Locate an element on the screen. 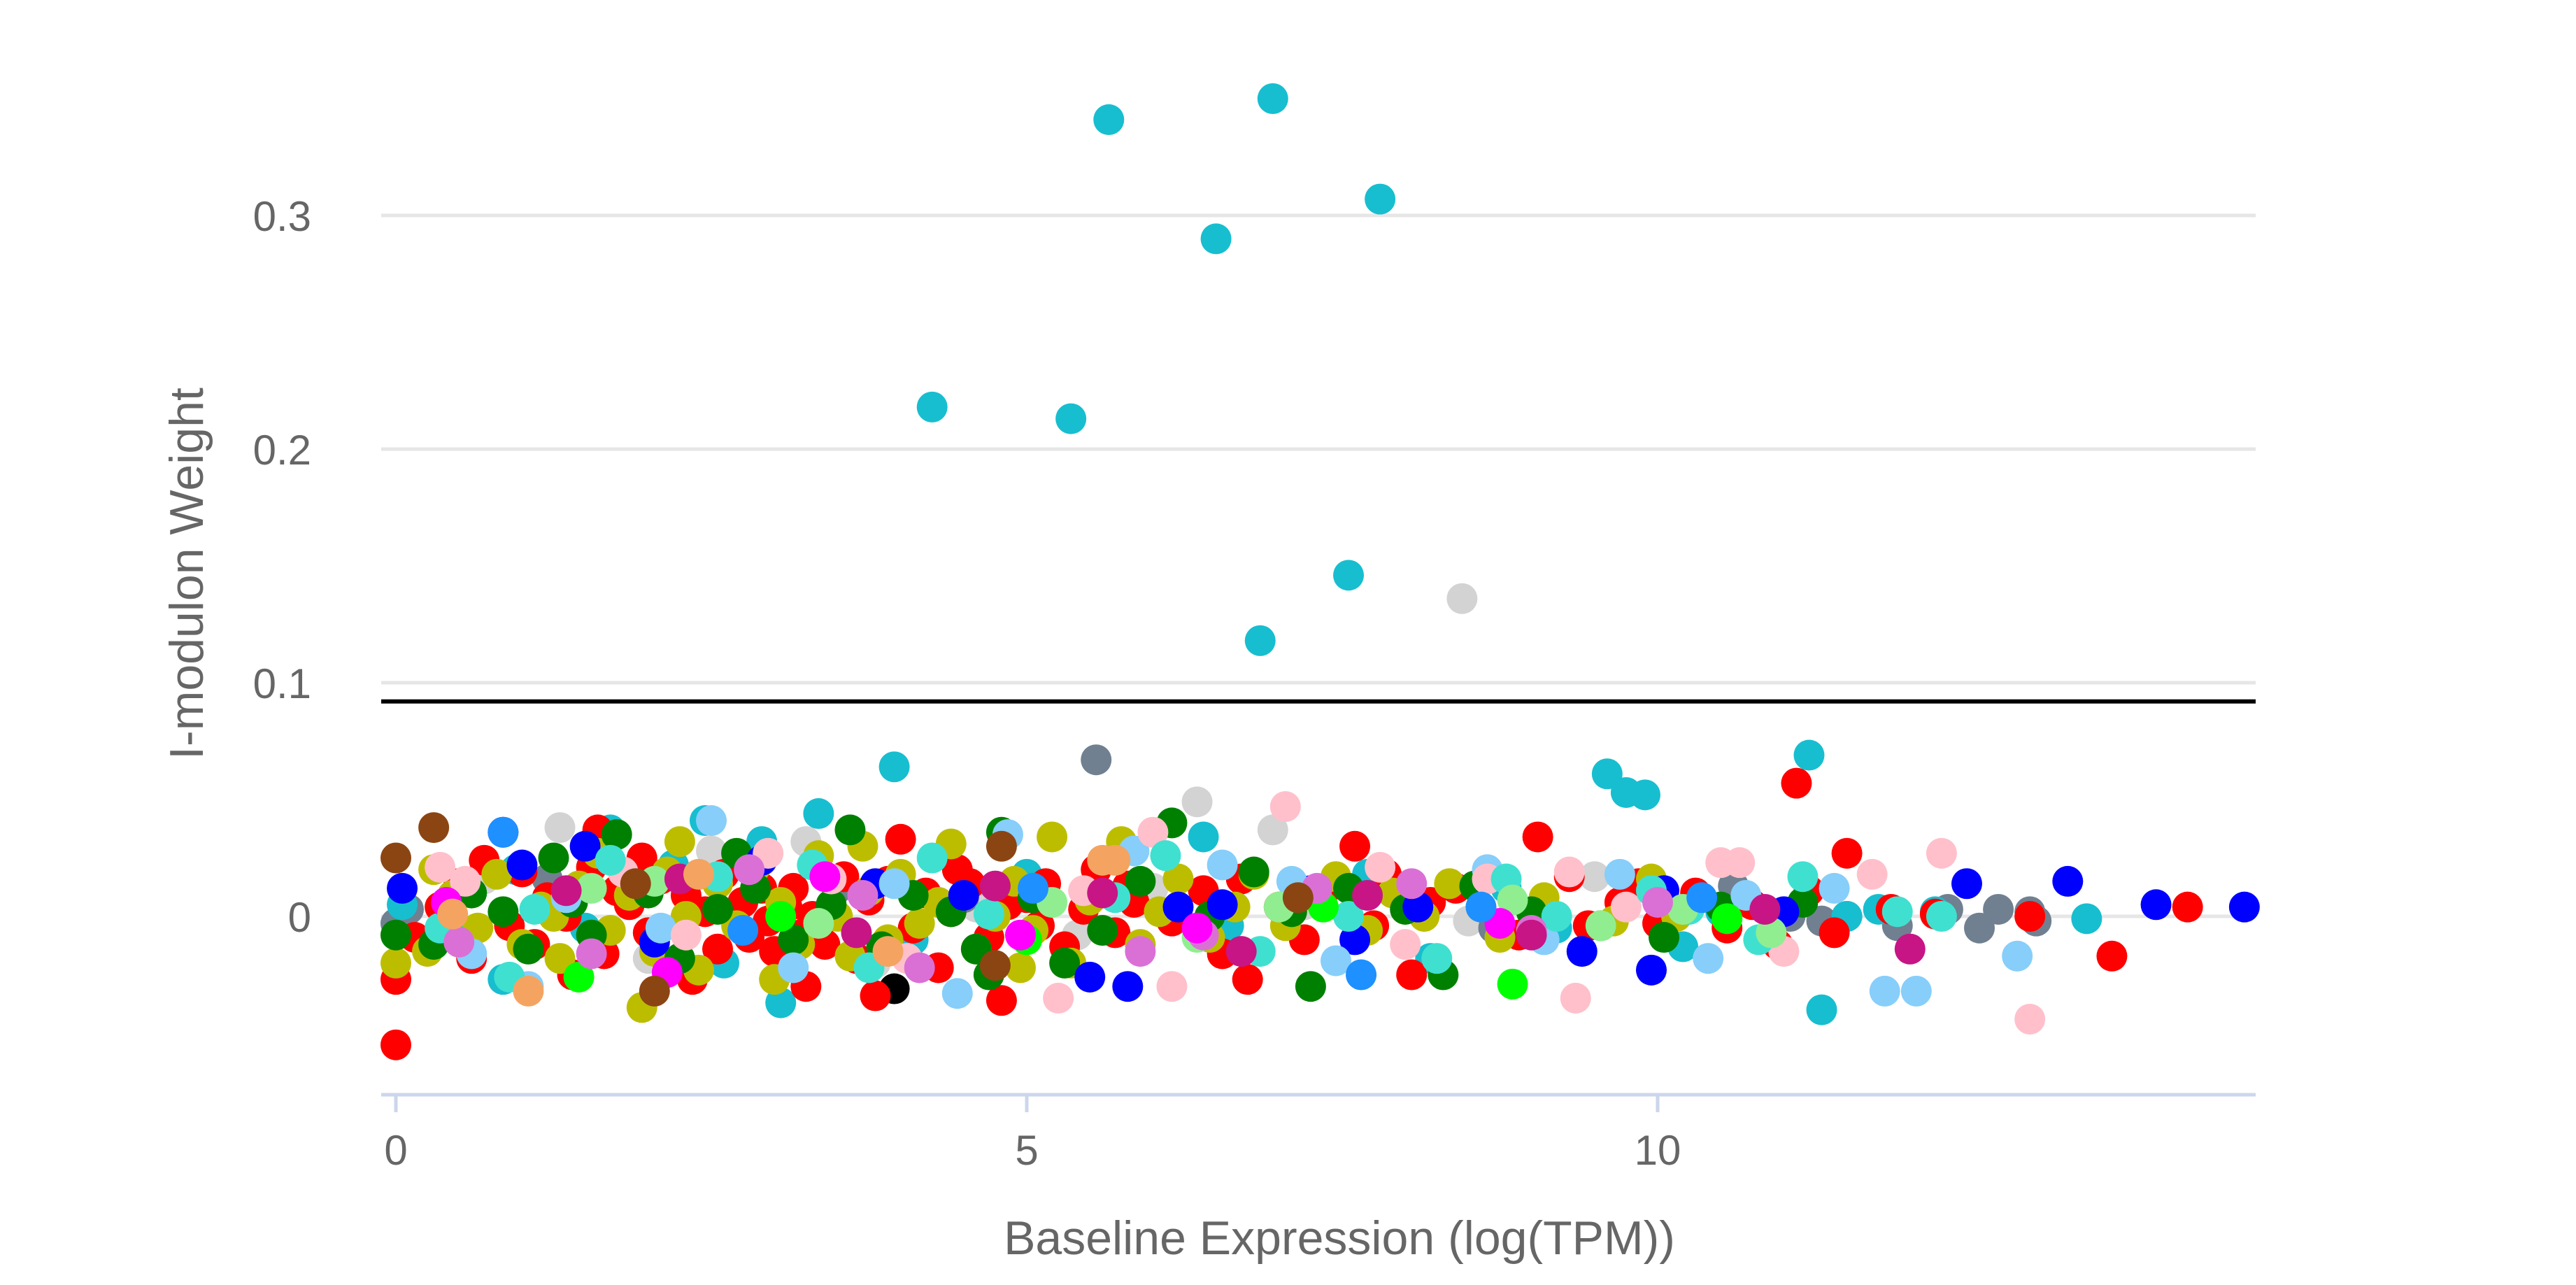 The width and height of the screenshot is (2576, 1285). y-tick-label: 0 is located at coordinates (299, 918).